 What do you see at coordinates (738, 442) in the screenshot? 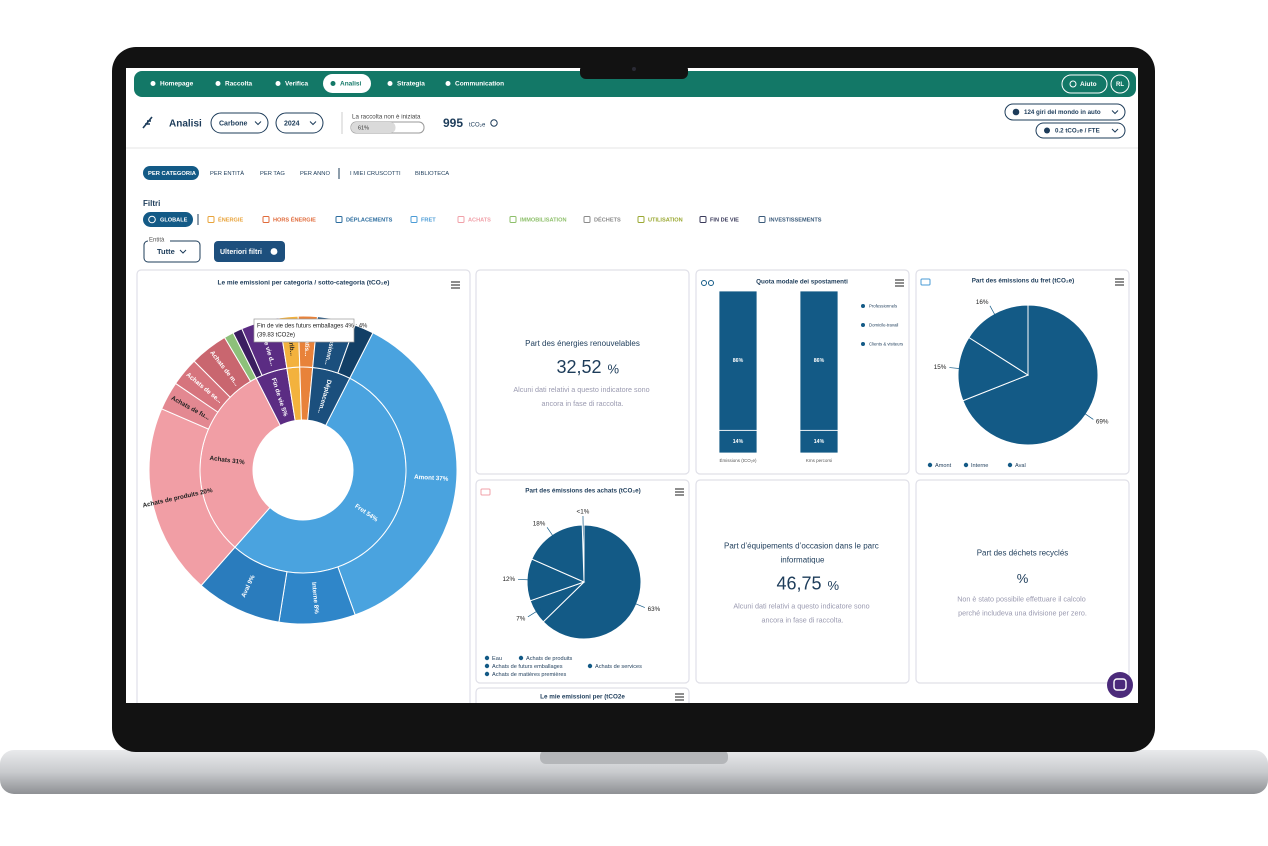
I see `bar-value-label: 14%` at bounding box center [738, 442].